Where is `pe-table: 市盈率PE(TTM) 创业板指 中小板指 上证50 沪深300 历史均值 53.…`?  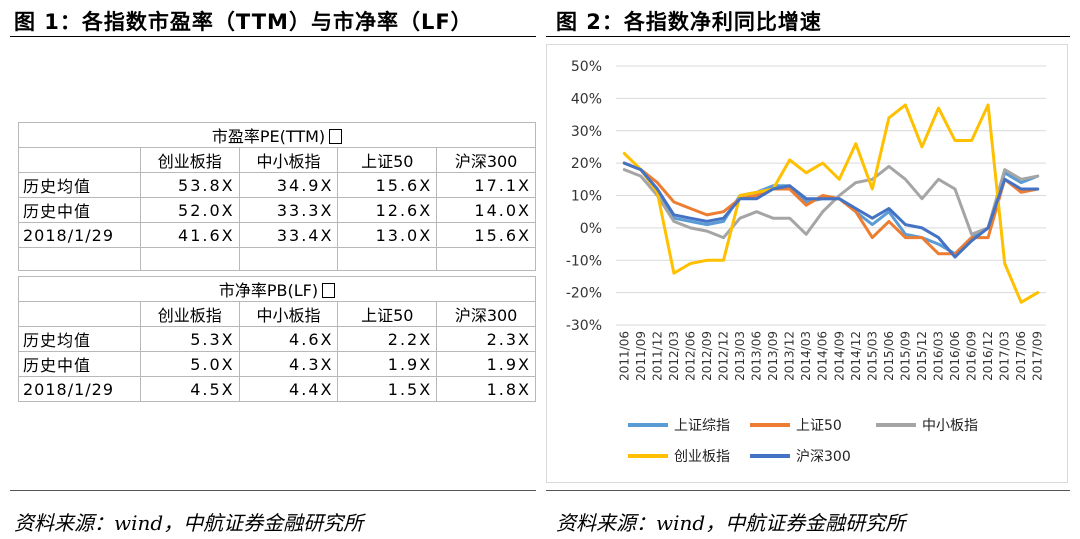 pe-table: 市盈率PE(TTM) 创业板指 中小板指 上证50 沪深300 历史均值 53.… is located at coordinates (277, 196).